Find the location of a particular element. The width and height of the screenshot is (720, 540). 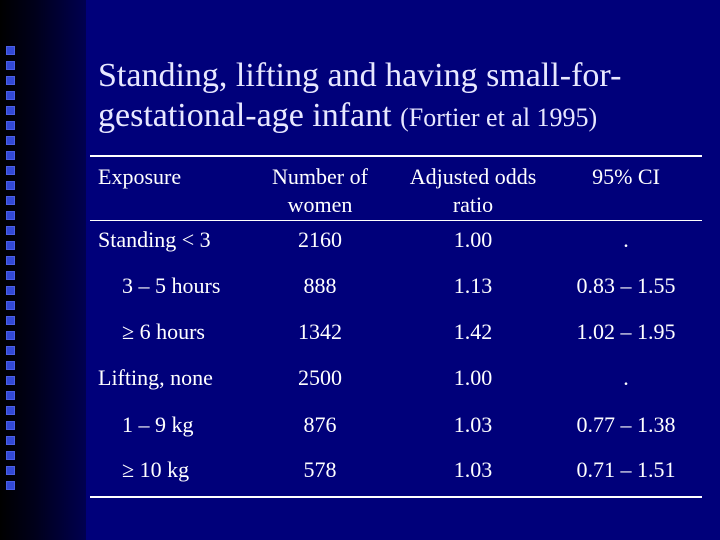

row-number: 2160 is located at coordinates (320, 239).